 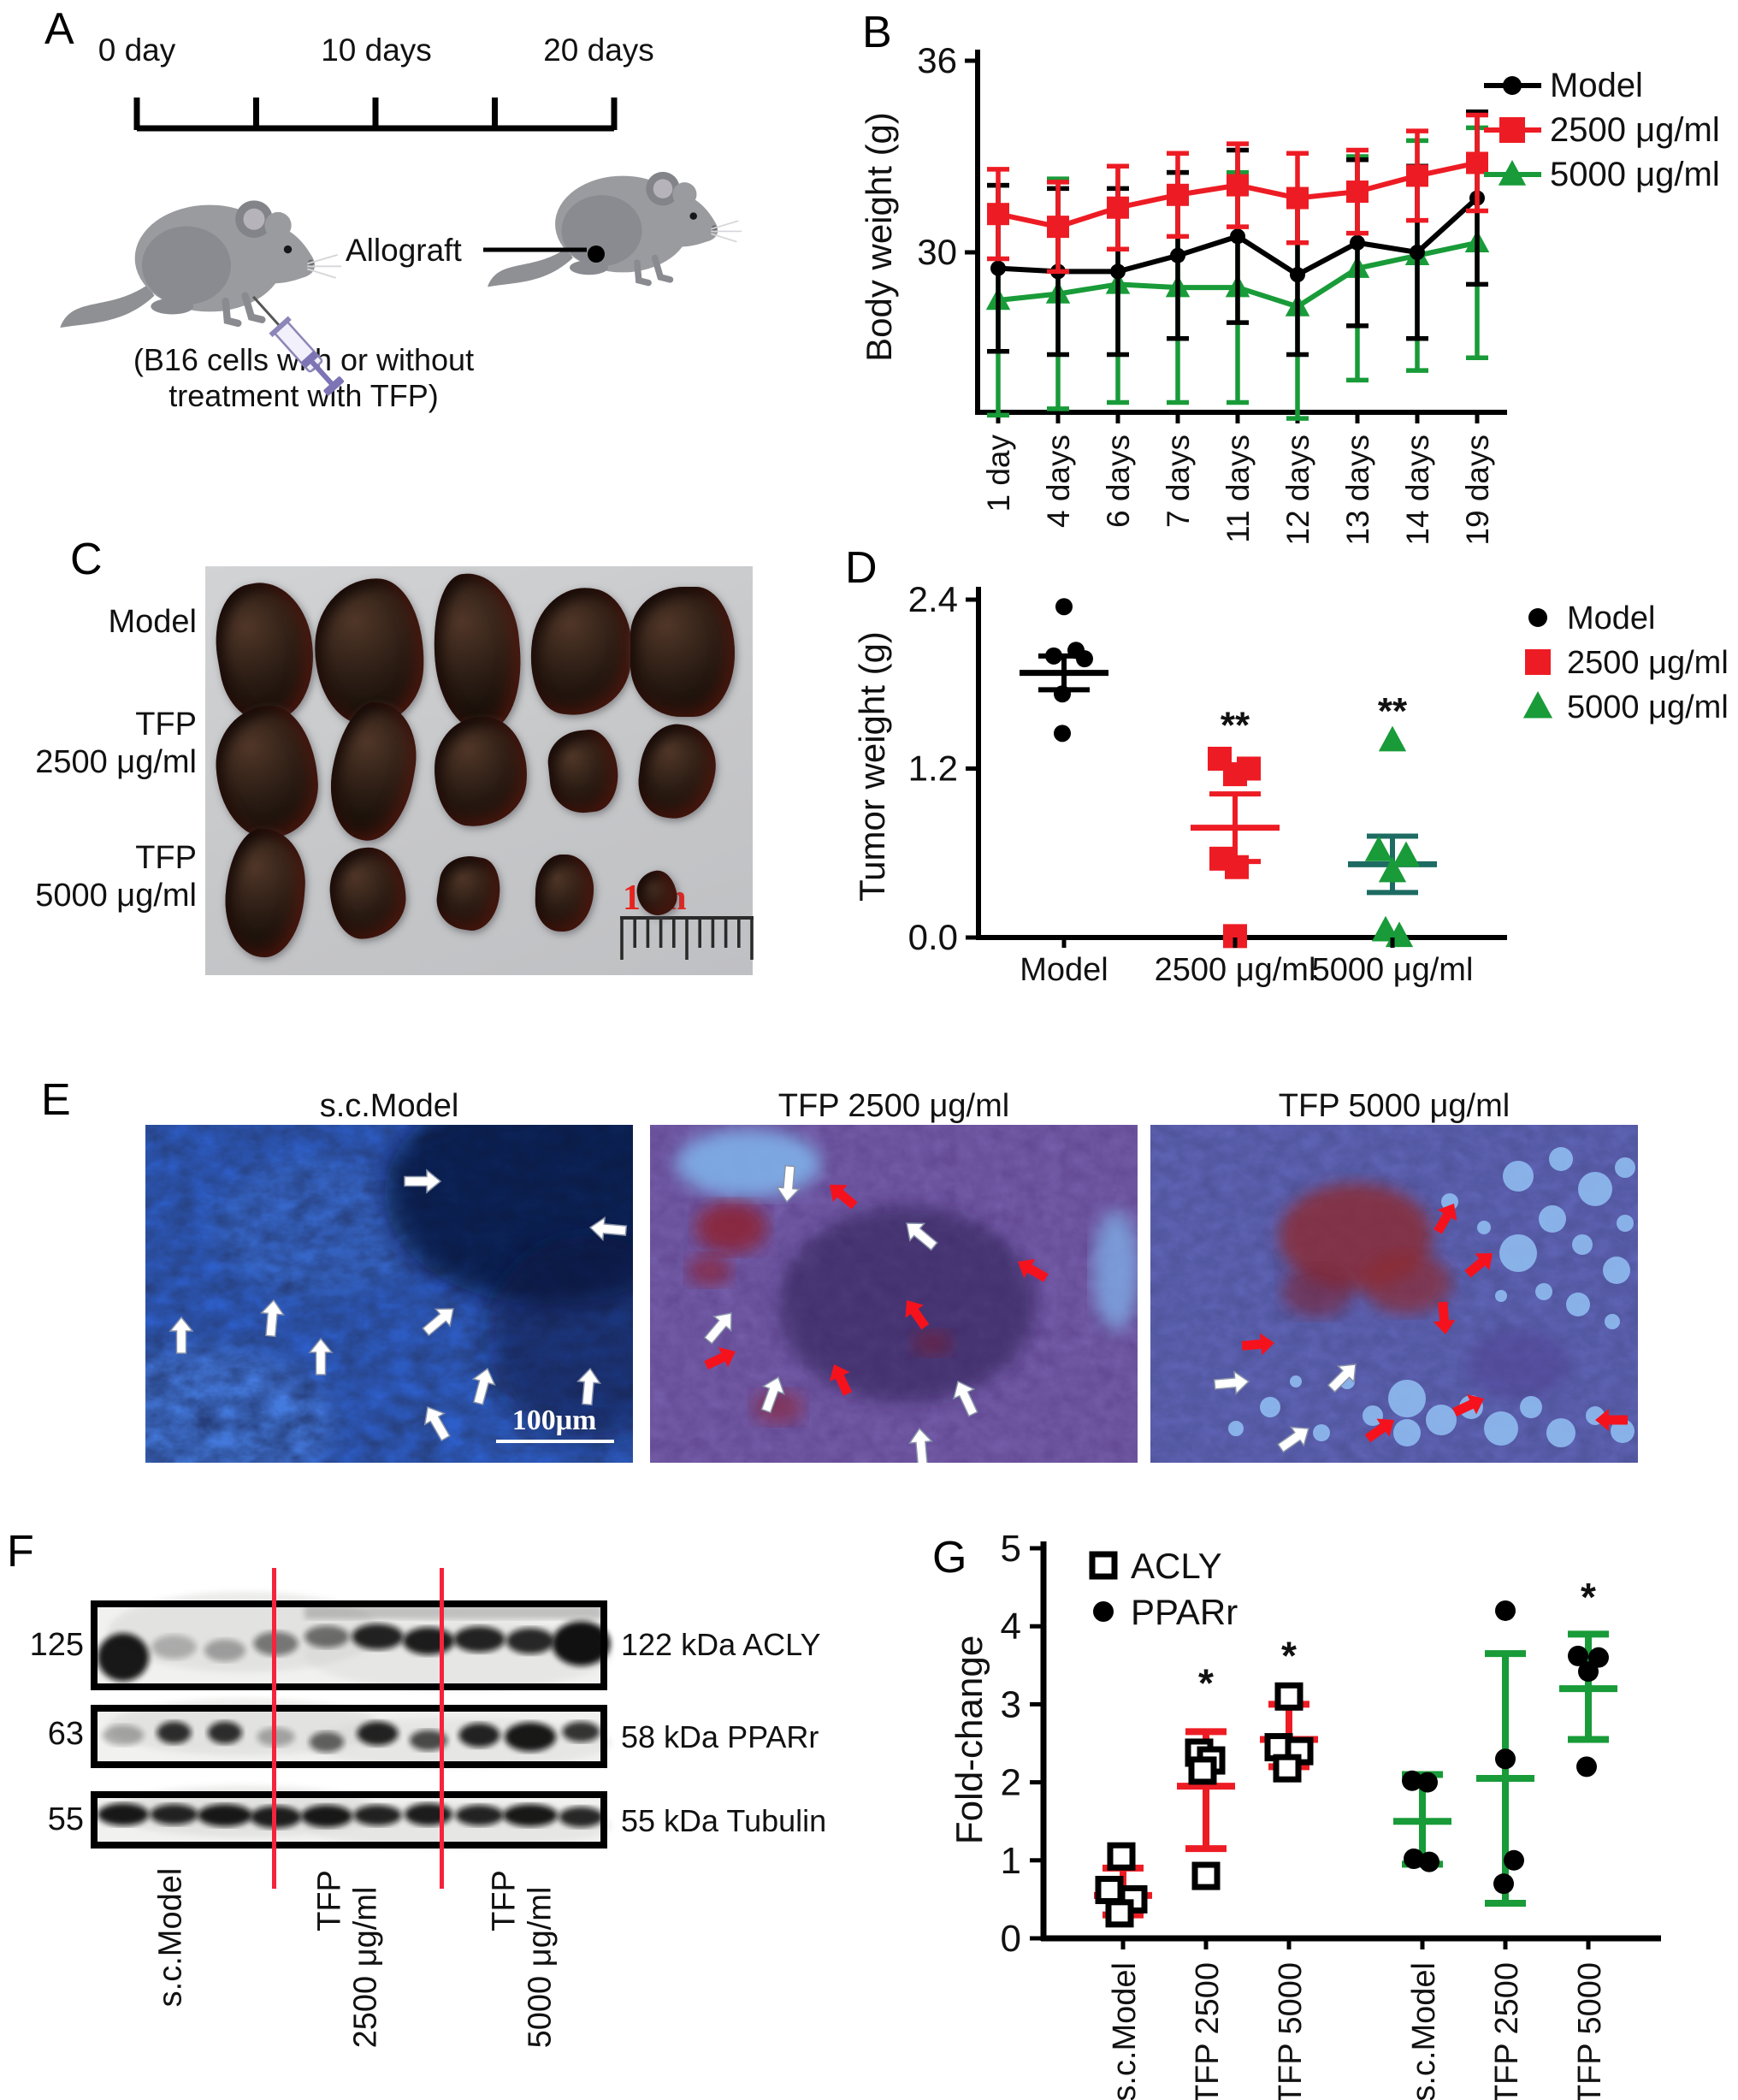 I want to click on mouse-allograft, so click(x=615, y=229).